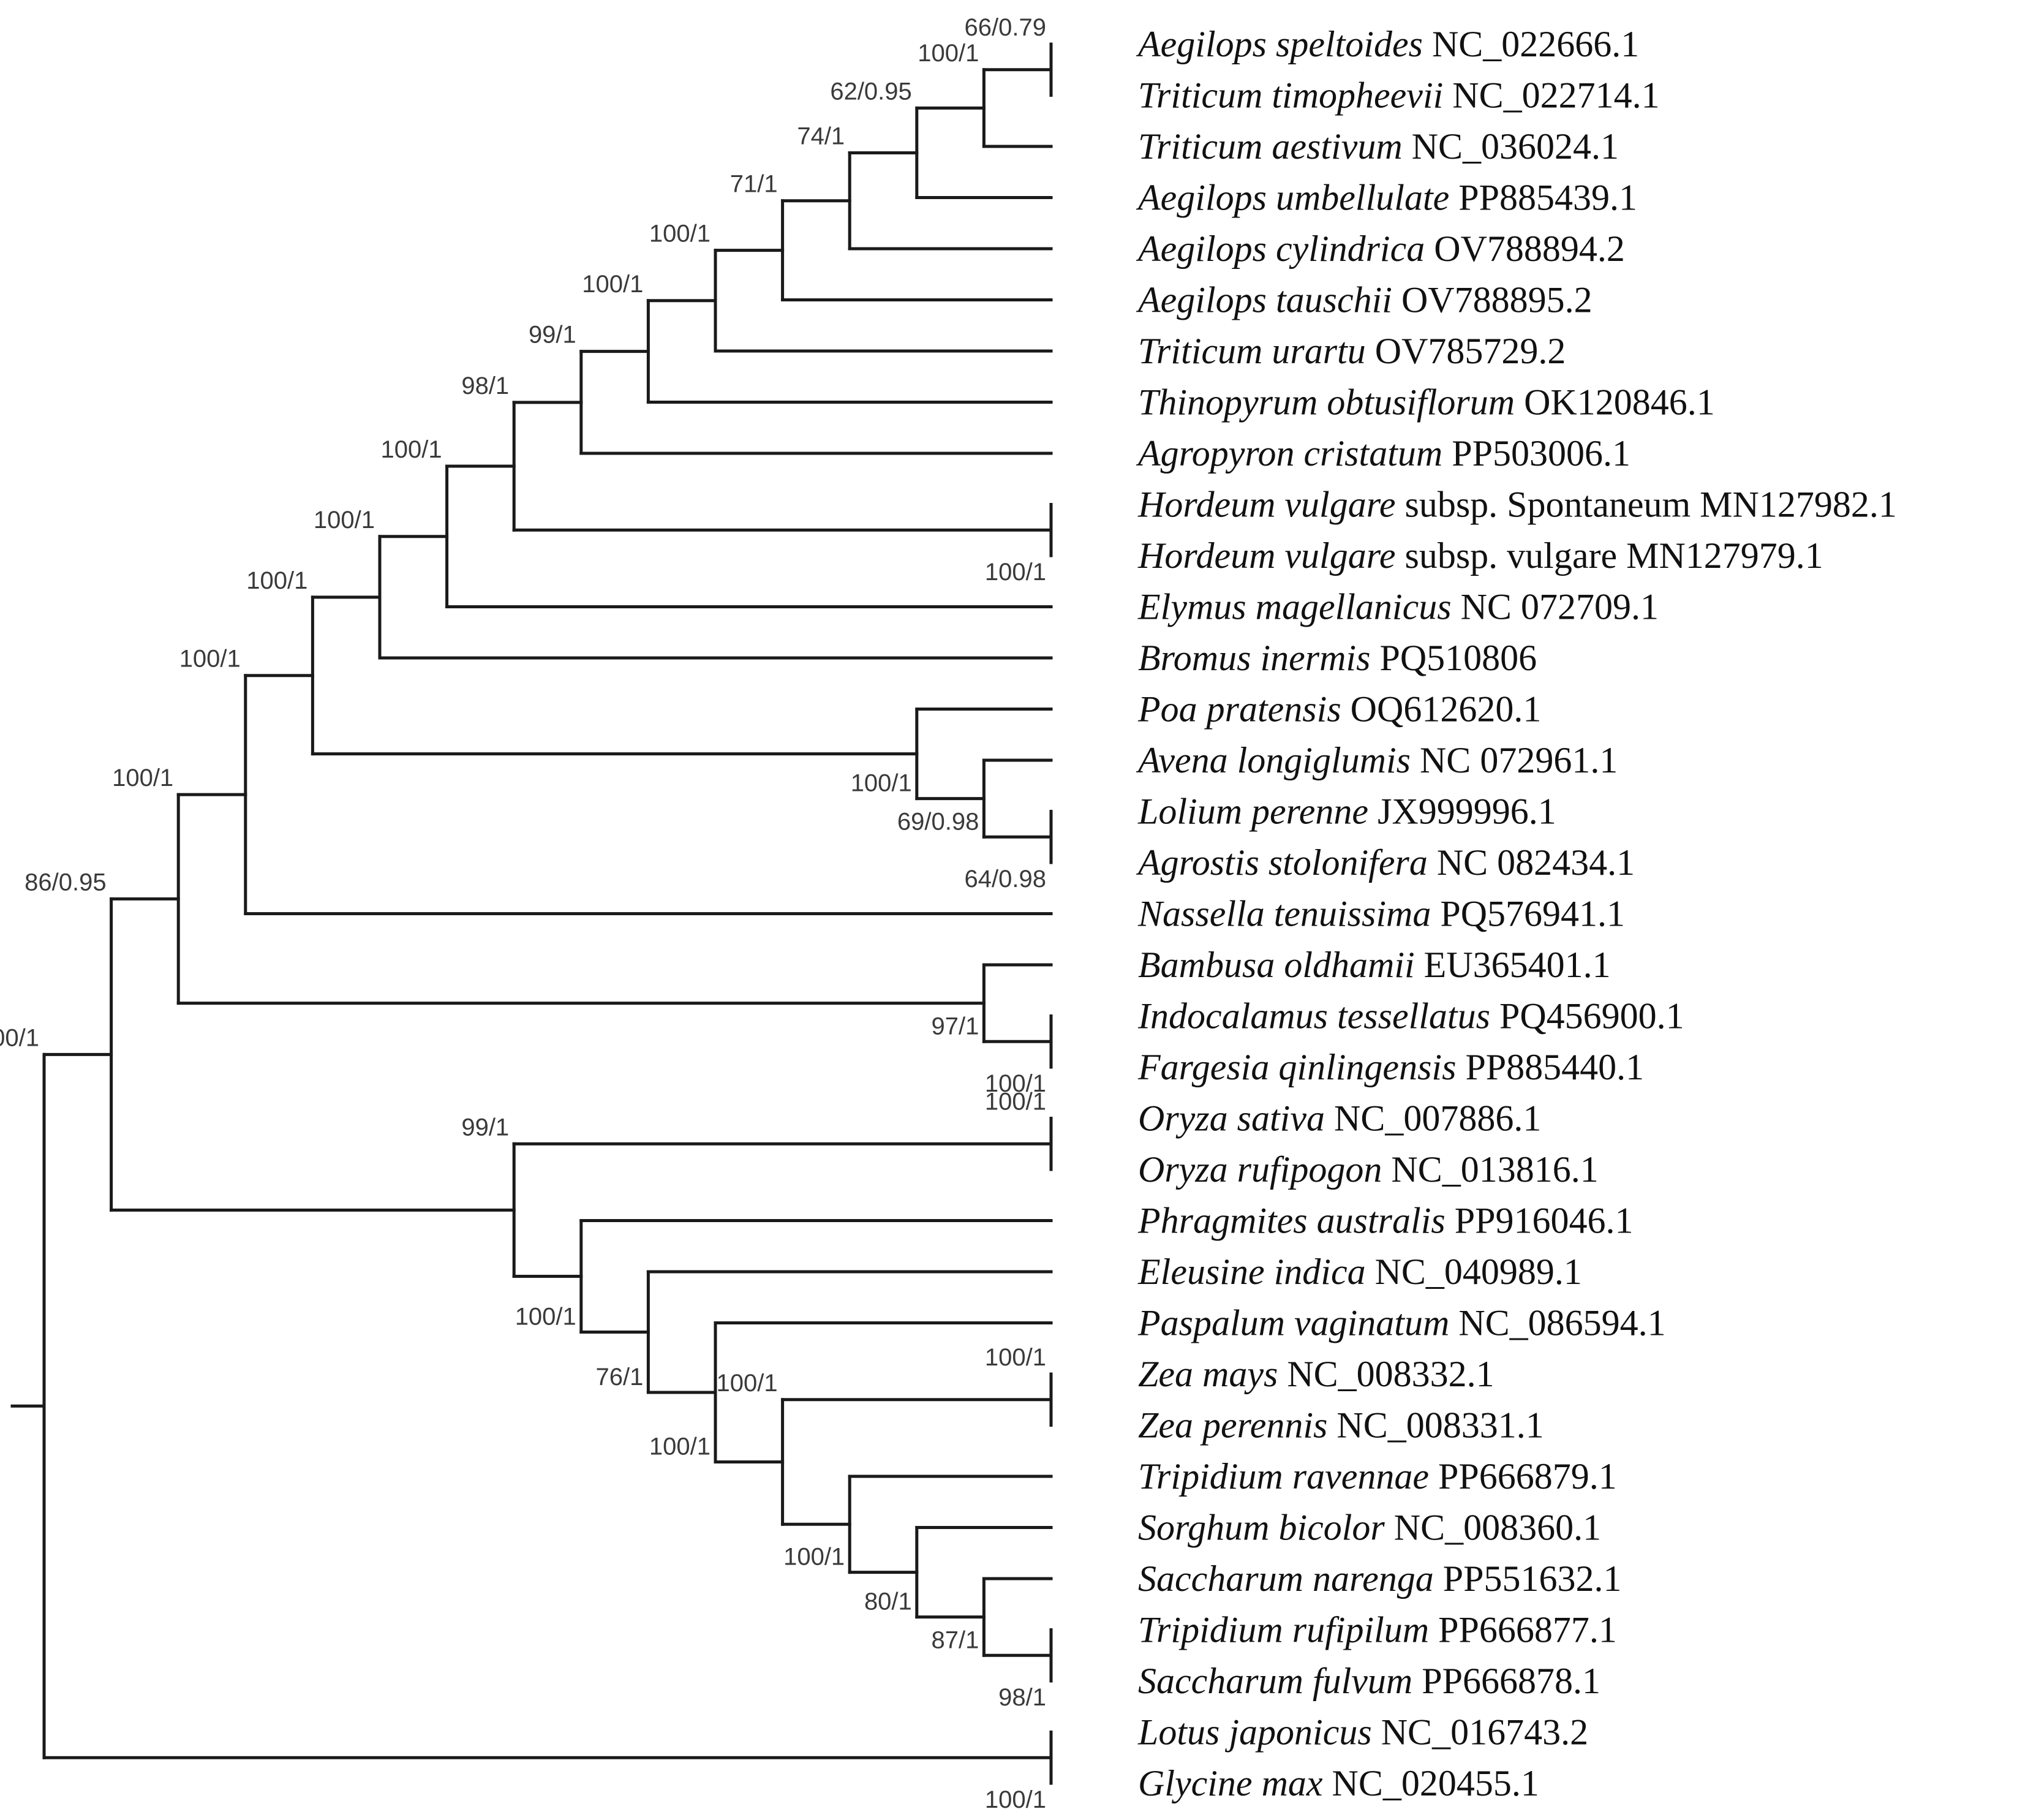 Image resolution: width=2028 pixels, height=1820 pixels. I want to click on support-value-N26: 100/1, so click(814, 1558).